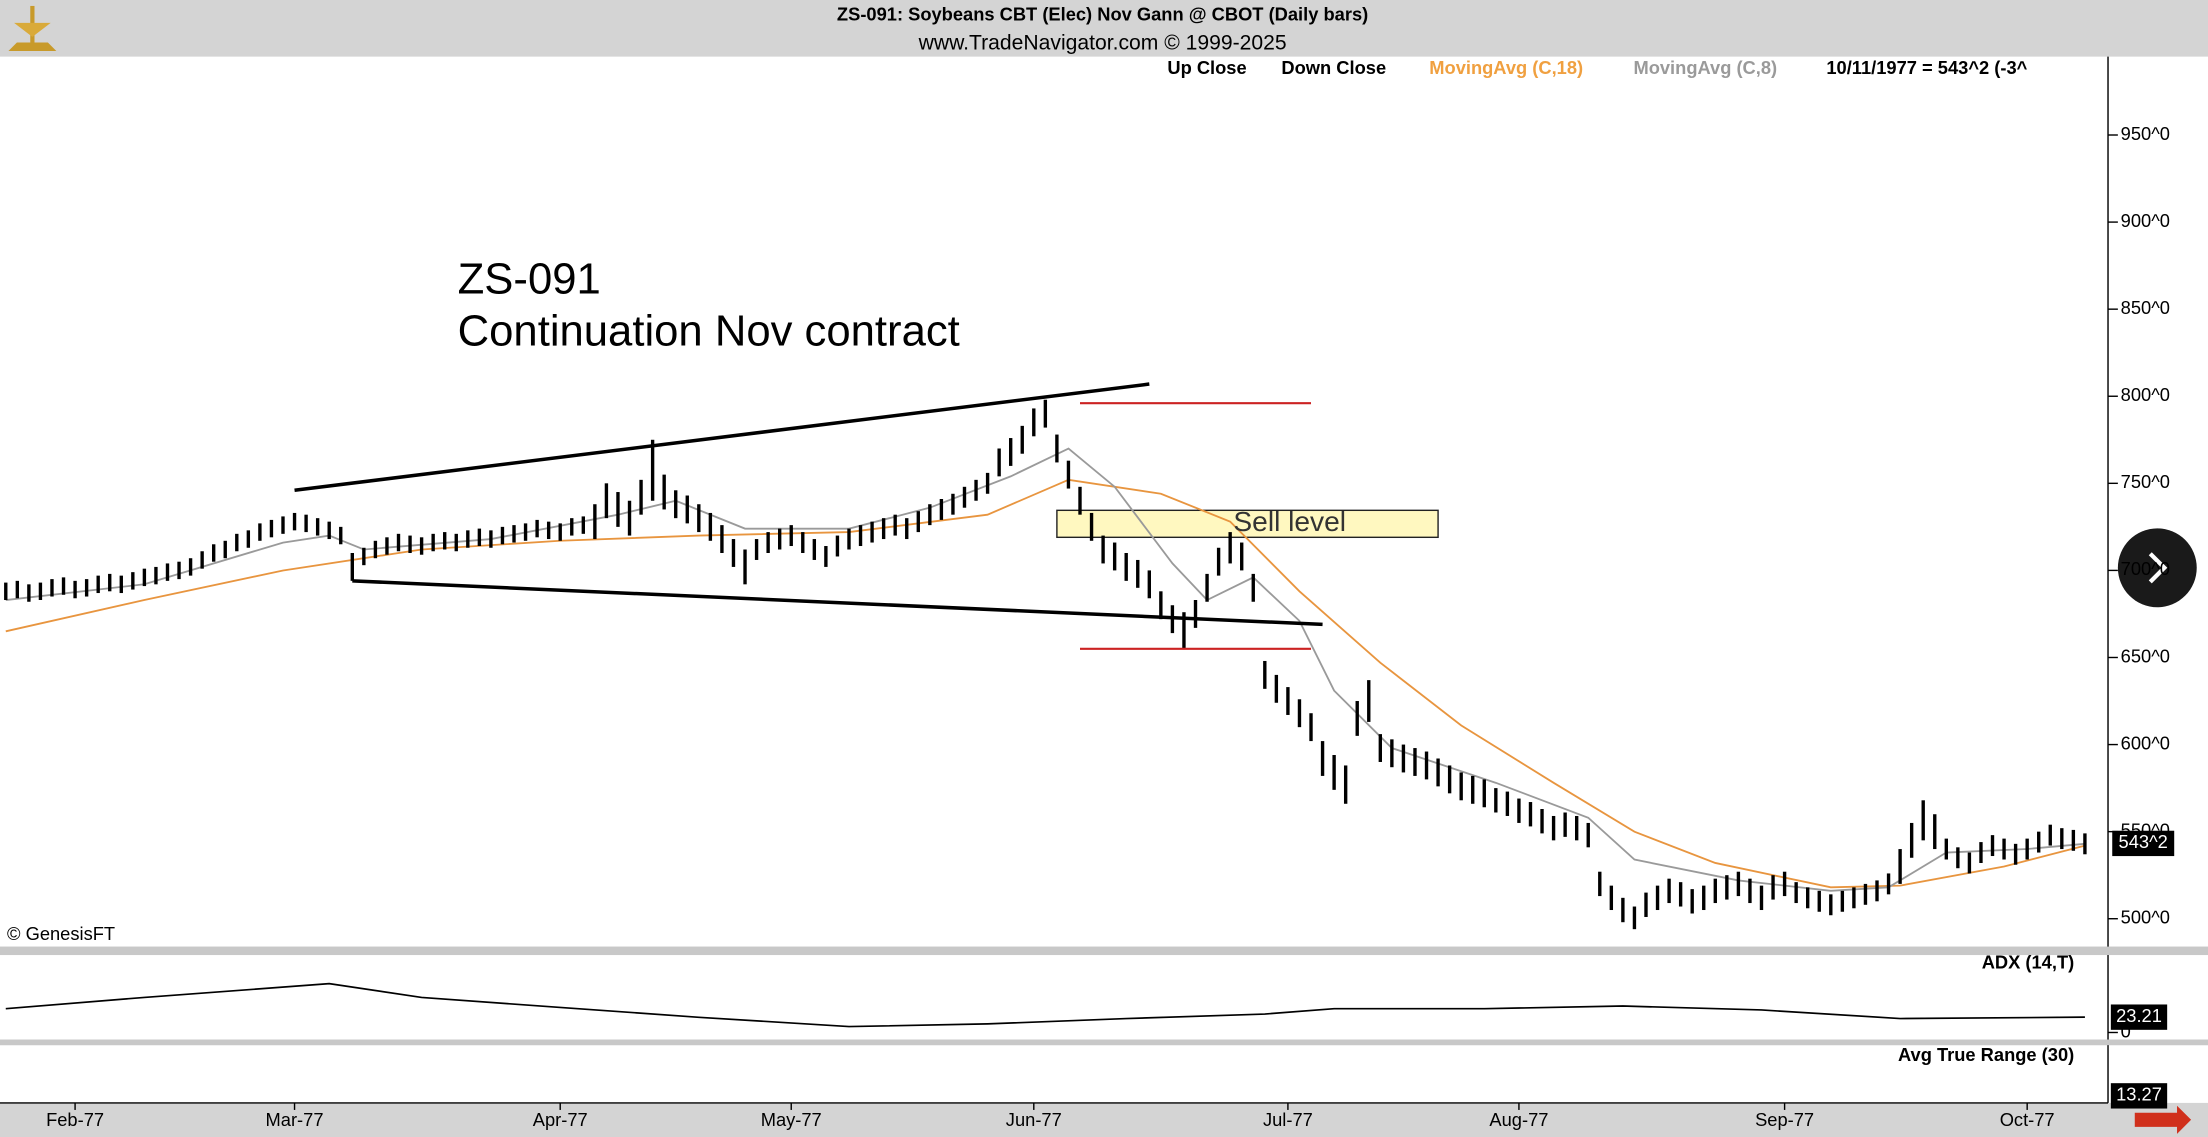  What do you see at coordinates (529, 278) in the screenshot?
I see `annotation-text: ZS-091` at bounding box center [529, 278].